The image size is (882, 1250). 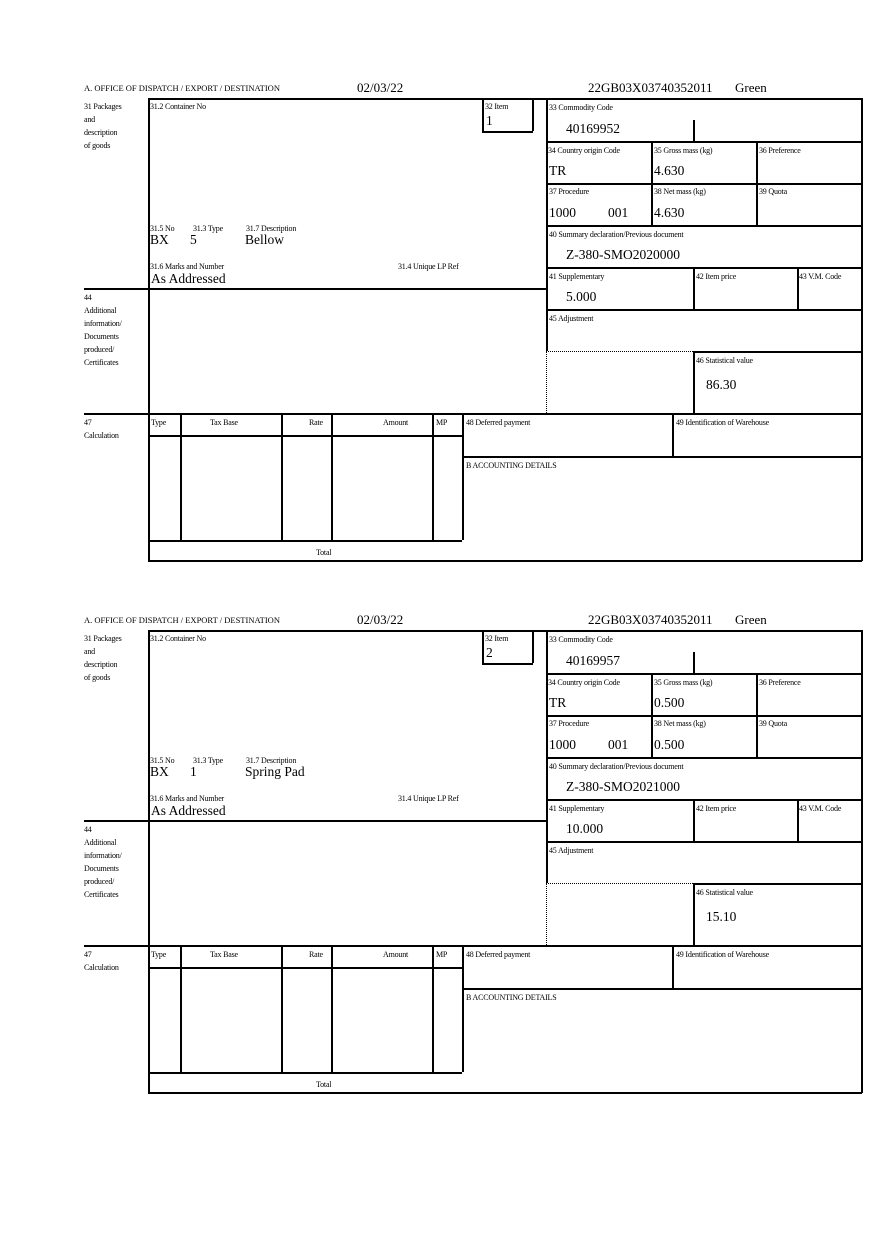 What do you see at coordinates (680, 723) in the screenshot?
I see `net-mass-label: 38 Net mass (kg)` at bounding box center [680, 723].